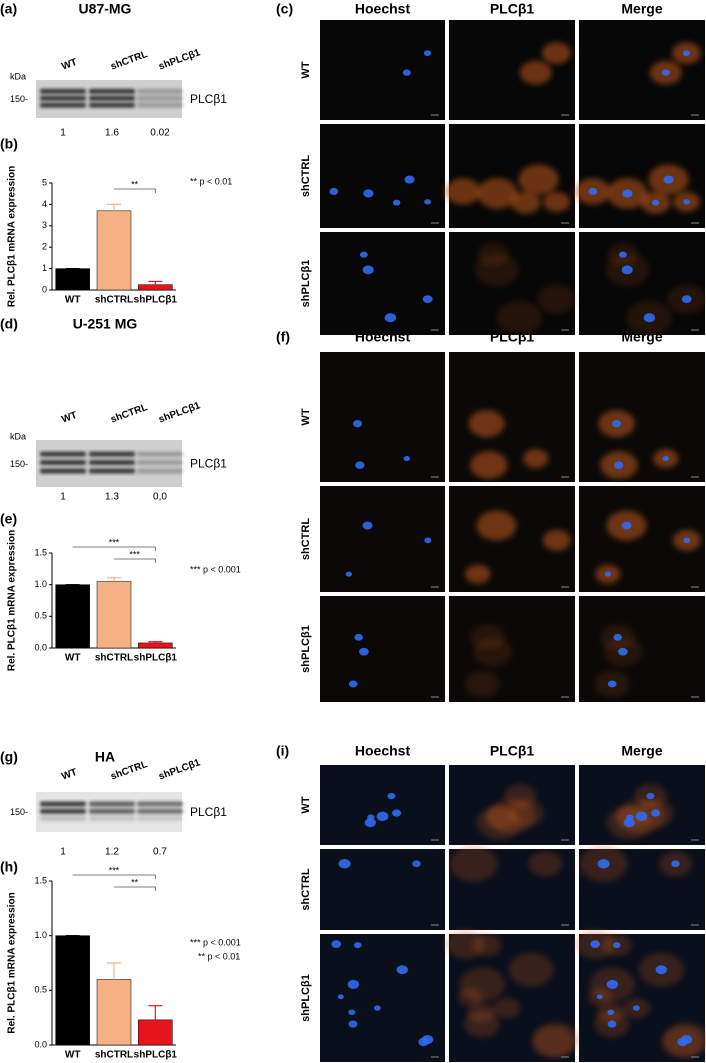 This screenshot has height=1063, width=706. I want to click on row-label: WT, so click(306, 69).